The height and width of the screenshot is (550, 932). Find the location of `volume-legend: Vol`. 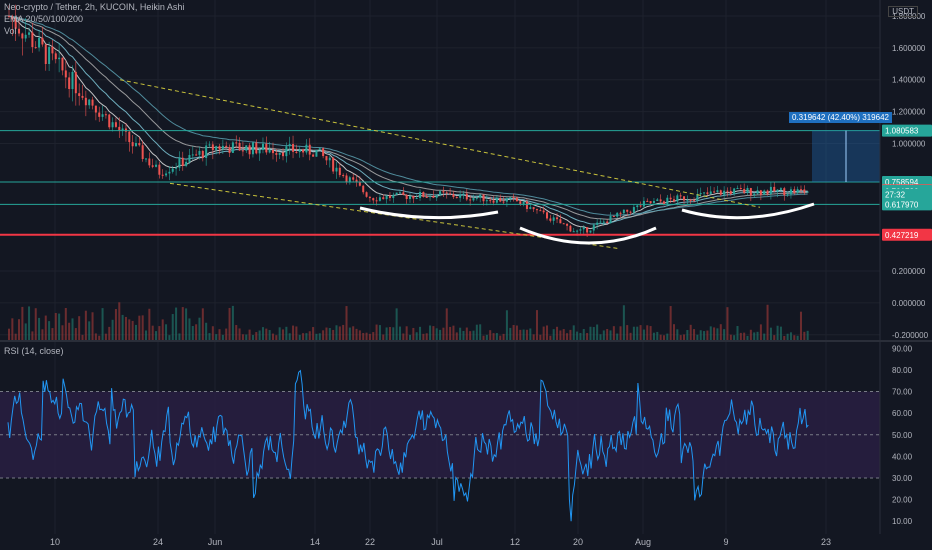

volume-legend: Vol is located at coordinates (10, 31).